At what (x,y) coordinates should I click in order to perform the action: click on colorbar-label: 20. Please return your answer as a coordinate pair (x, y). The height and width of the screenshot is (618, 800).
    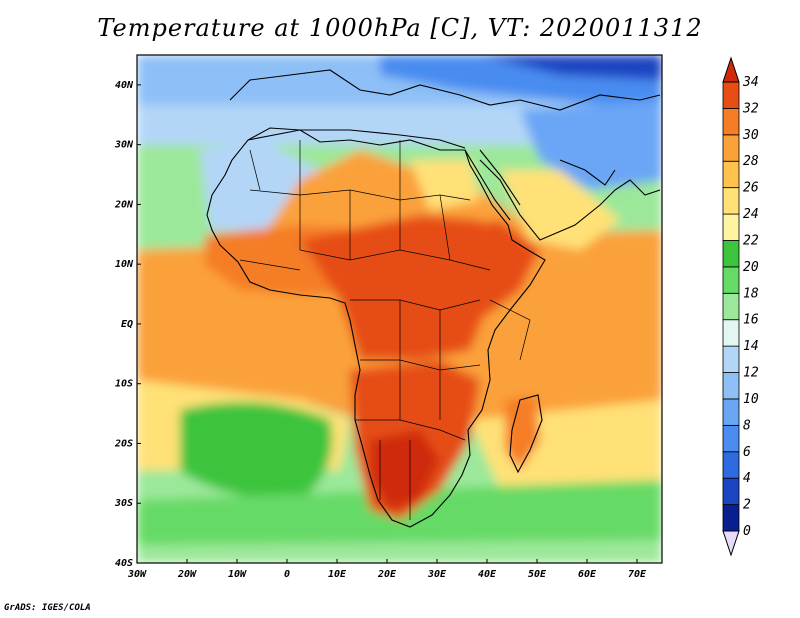
    Looking at the image, I should click on (751, 267).